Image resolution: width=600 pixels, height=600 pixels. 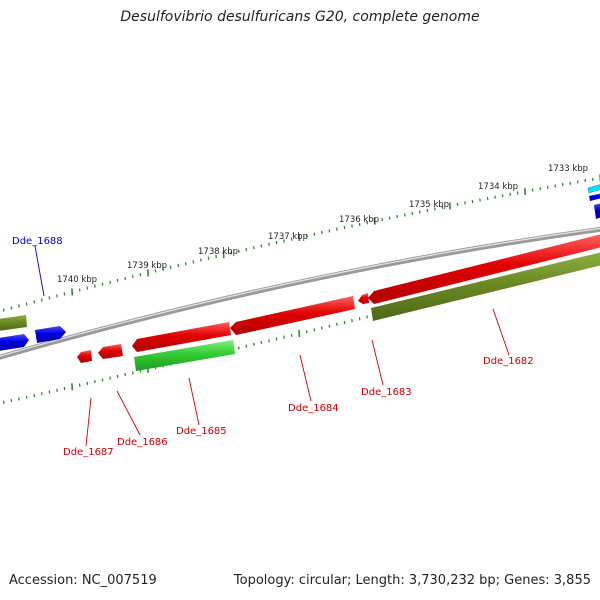 What do you see at coordinates (142, 442) in the screenshot?
I see `label-dde-1686: Dde_1686` at bounding box center [142, 442].